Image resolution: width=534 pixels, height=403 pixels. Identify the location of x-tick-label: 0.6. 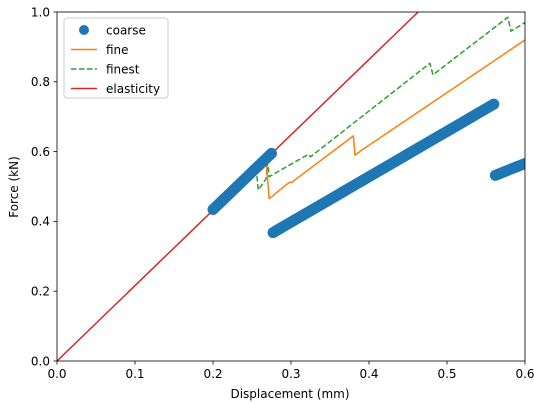
(524, 374).